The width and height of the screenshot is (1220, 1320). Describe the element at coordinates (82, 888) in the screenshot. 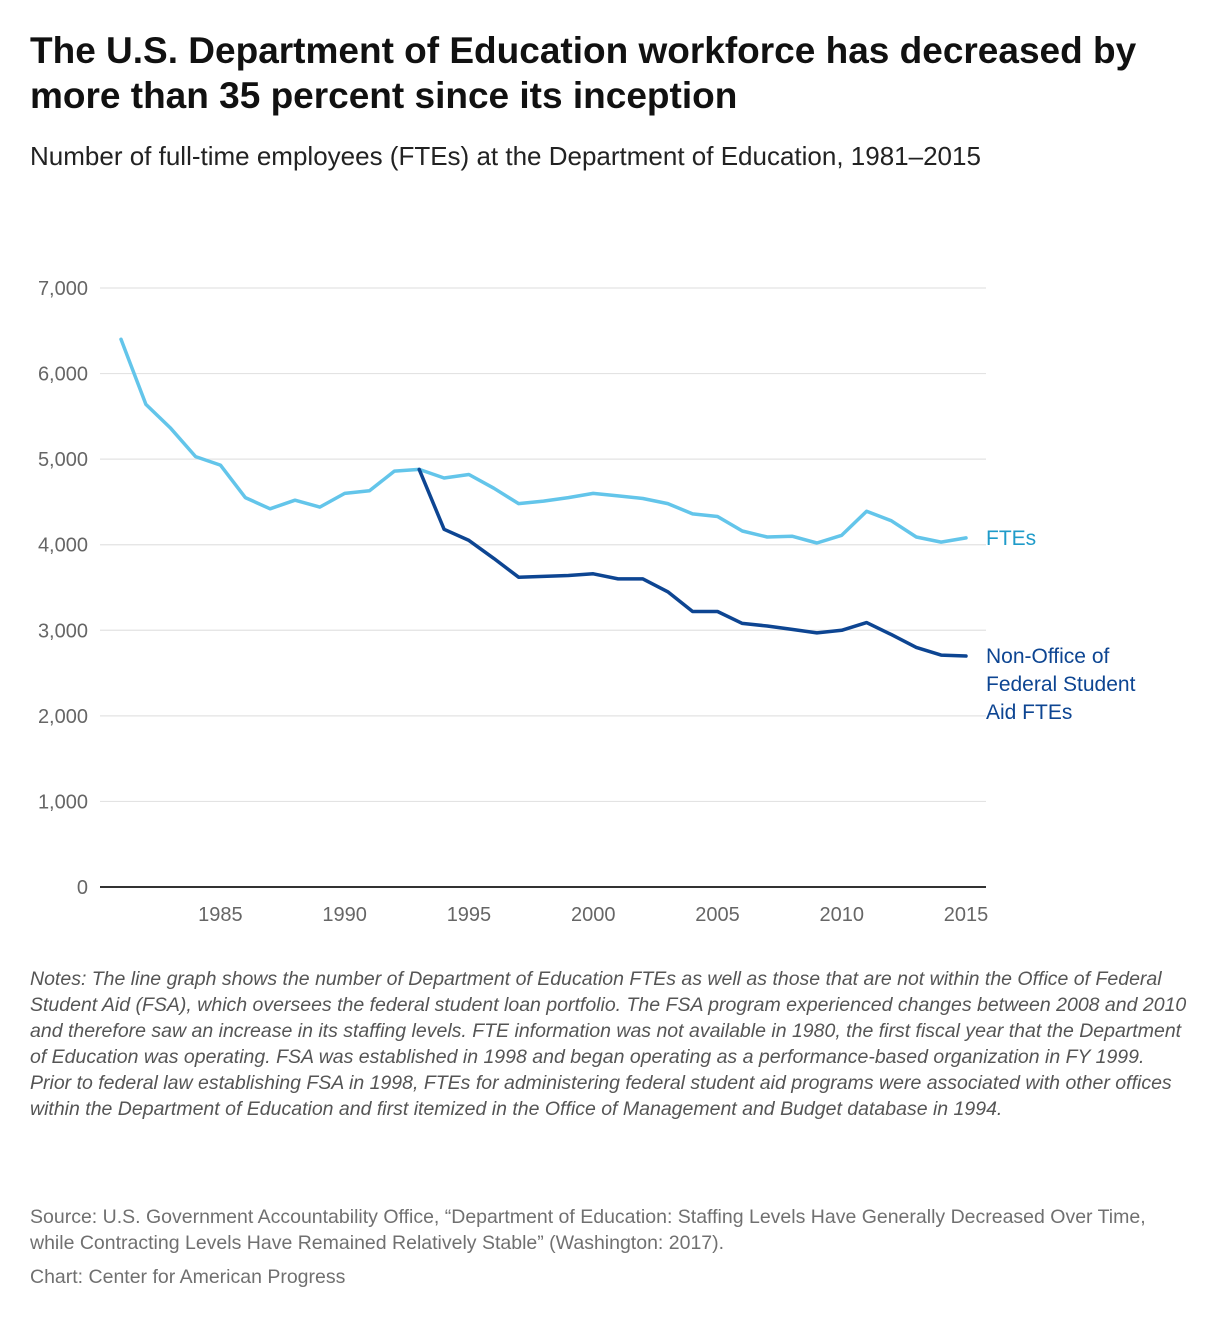

I see `y-tick-label: 0` at that location.